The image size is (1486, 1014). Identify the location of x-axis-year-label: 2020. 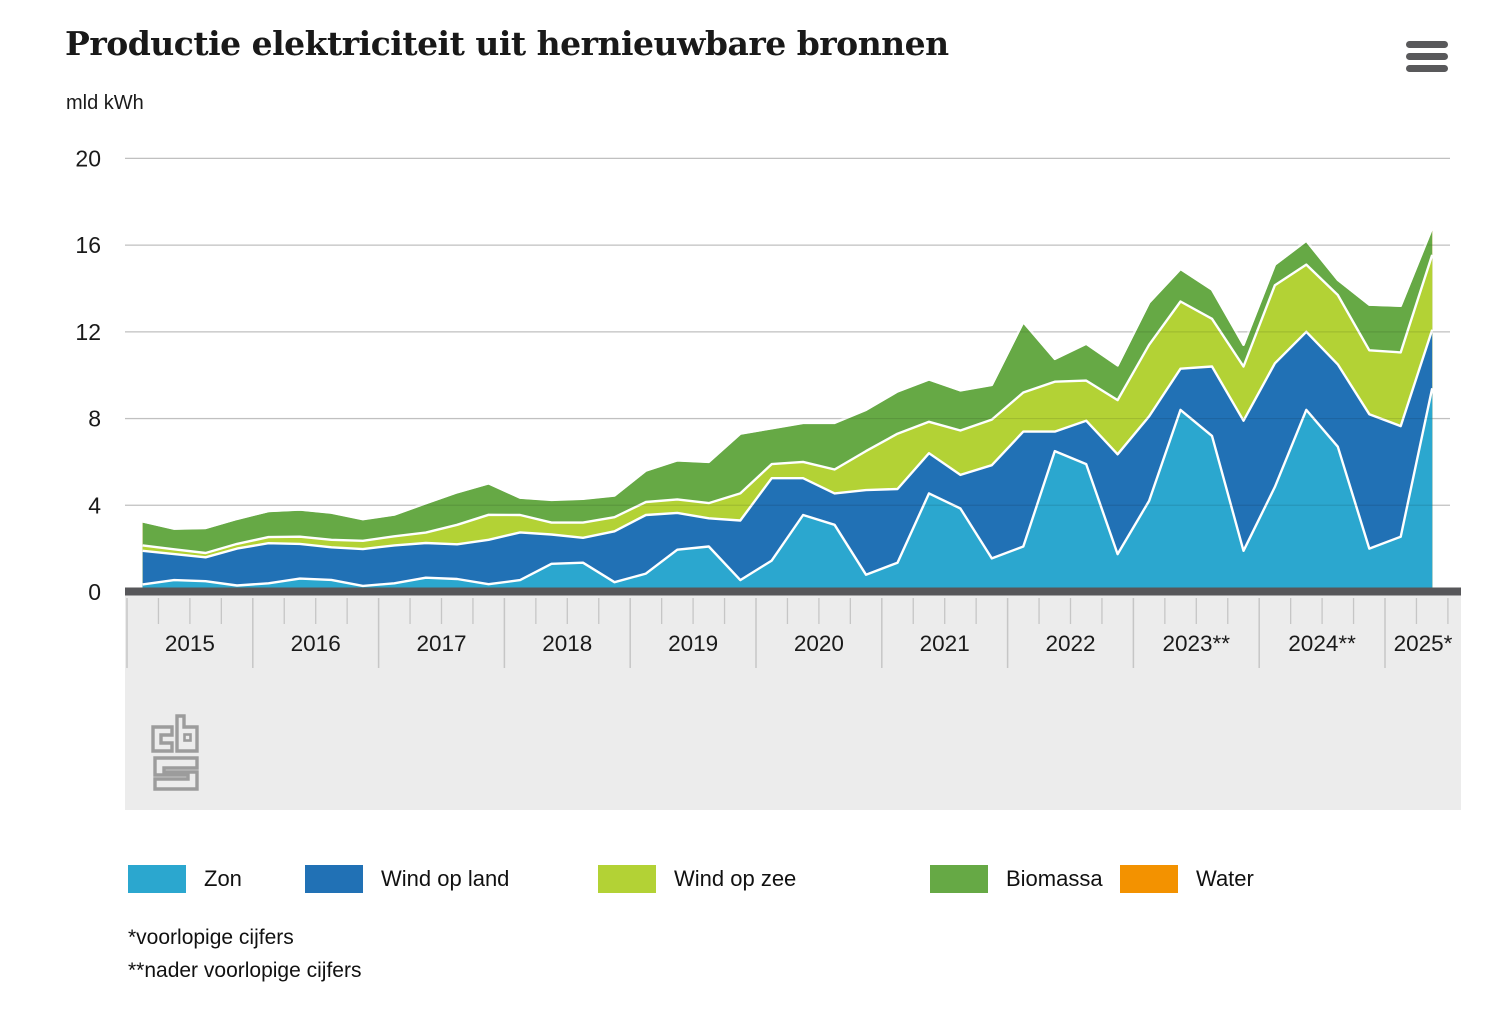
(819, 643).